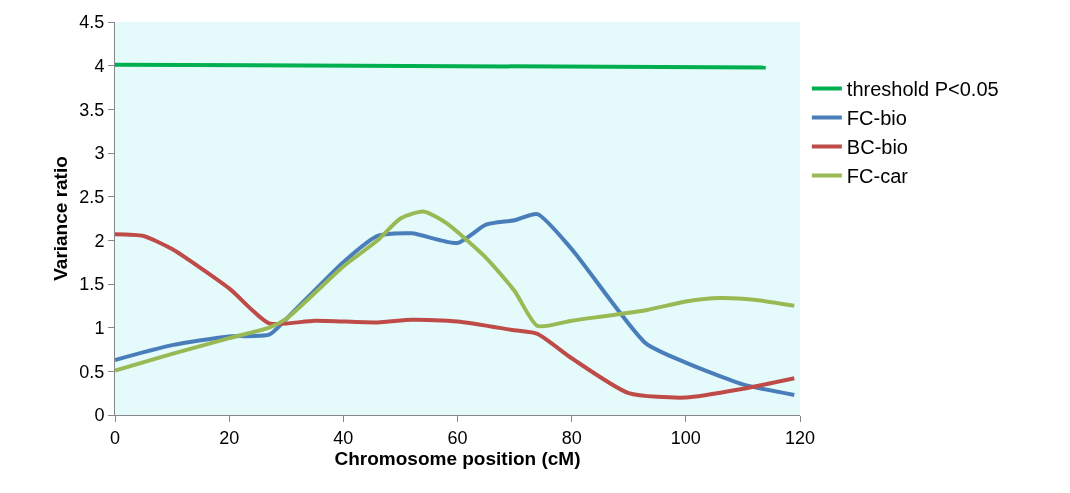  Describe the element at coordinates (99, 65) in the screenshot. I see `y-tick-label: 4` at that location.